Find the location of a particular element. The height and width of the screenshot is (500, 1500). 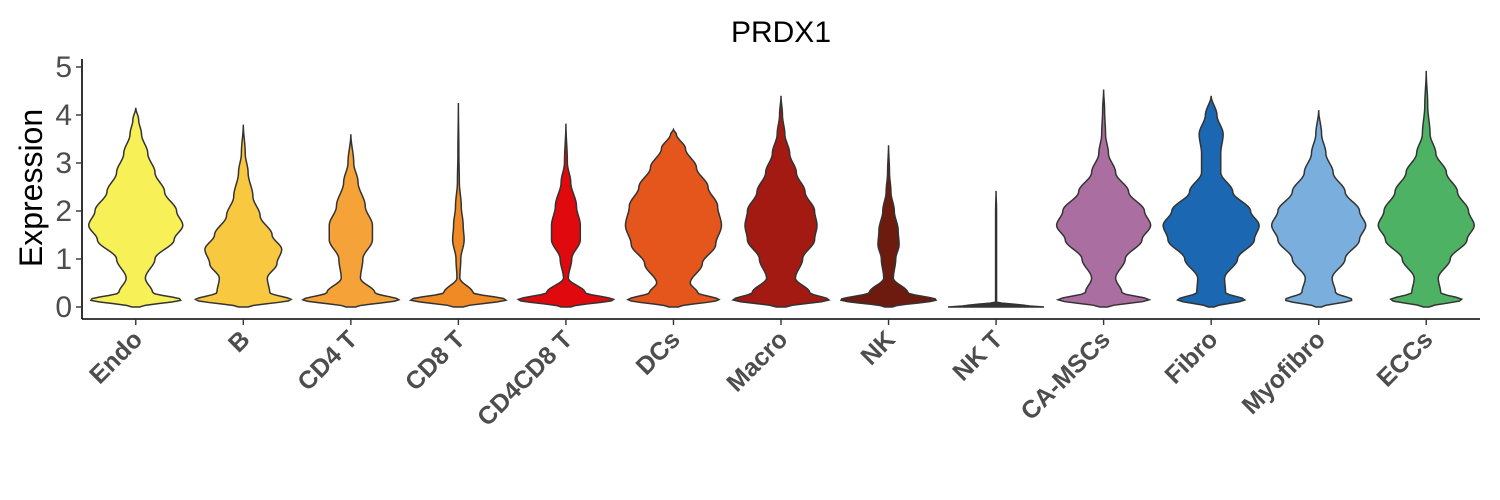

violin-cd4-t is located at coordinates (351, 221).